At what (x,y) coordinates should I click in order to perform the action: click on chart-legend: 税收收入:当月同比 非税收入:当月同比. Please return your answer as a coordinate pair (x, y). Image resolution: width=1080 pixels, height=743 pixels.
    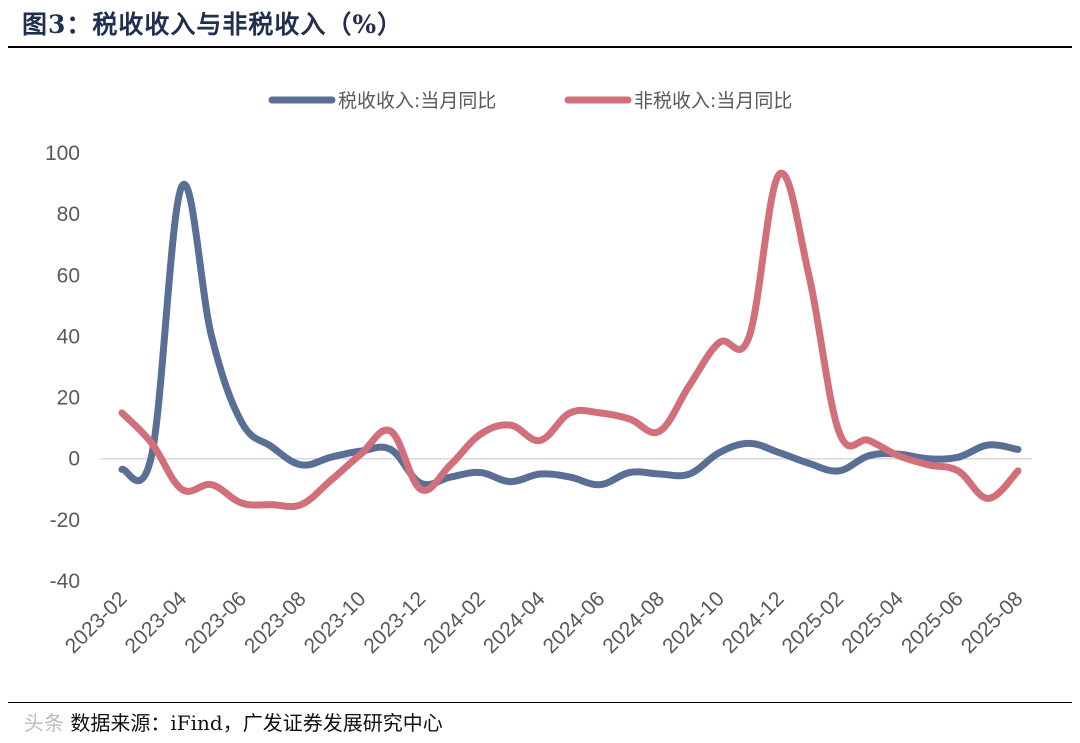
    Looking at the image, I should click on (530, 101).